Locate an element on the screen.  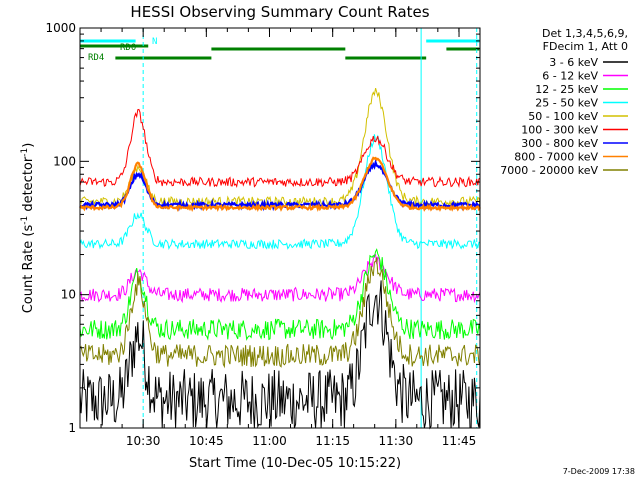
legend-header-line: Det 1,3,4,5,6,9, is located at coordinates (585, 33).